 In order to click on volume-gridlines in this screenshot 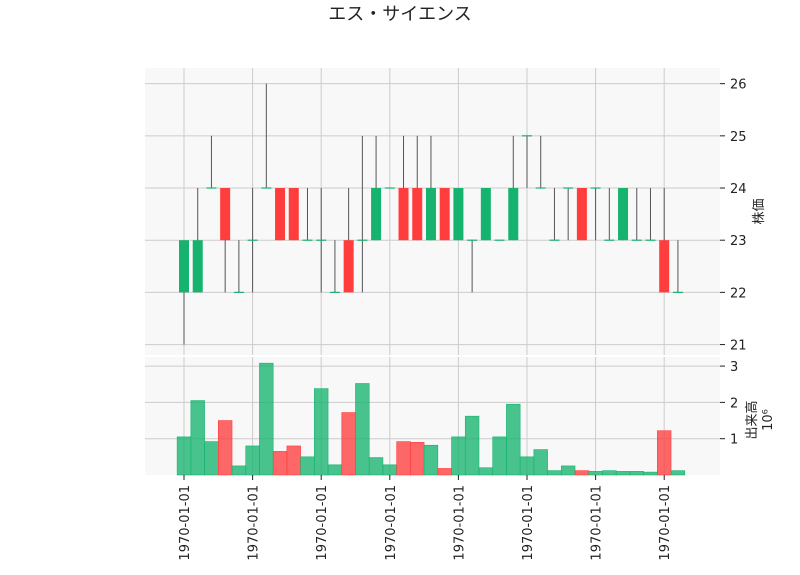, I will do `click(432, 416)`.